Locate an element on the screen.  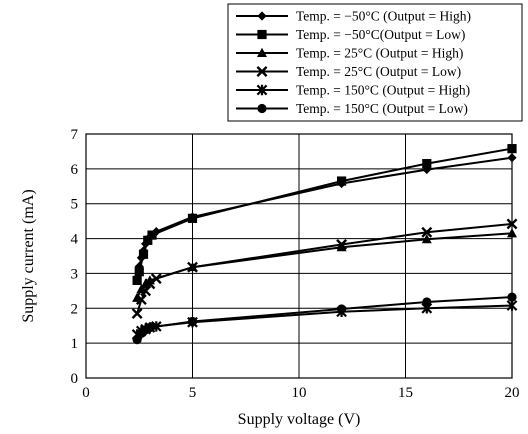
x-axis-title: Supply voltage (V) is located at coordinates (299, 419).